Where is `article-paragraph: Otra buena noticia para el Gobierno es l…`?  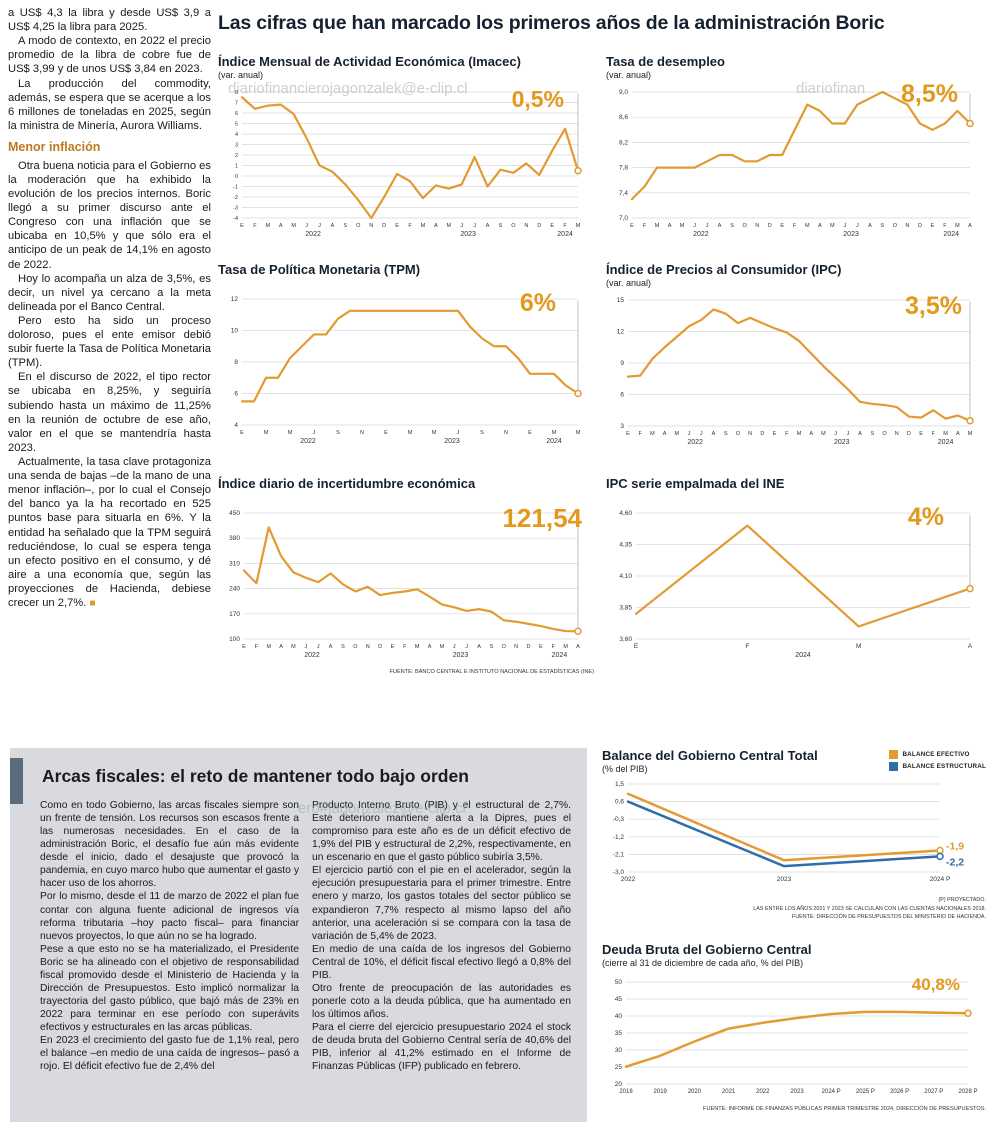
article-paragraph: Otra buena noticia para el Gobierno es l… is located at coordinates (109, 215).